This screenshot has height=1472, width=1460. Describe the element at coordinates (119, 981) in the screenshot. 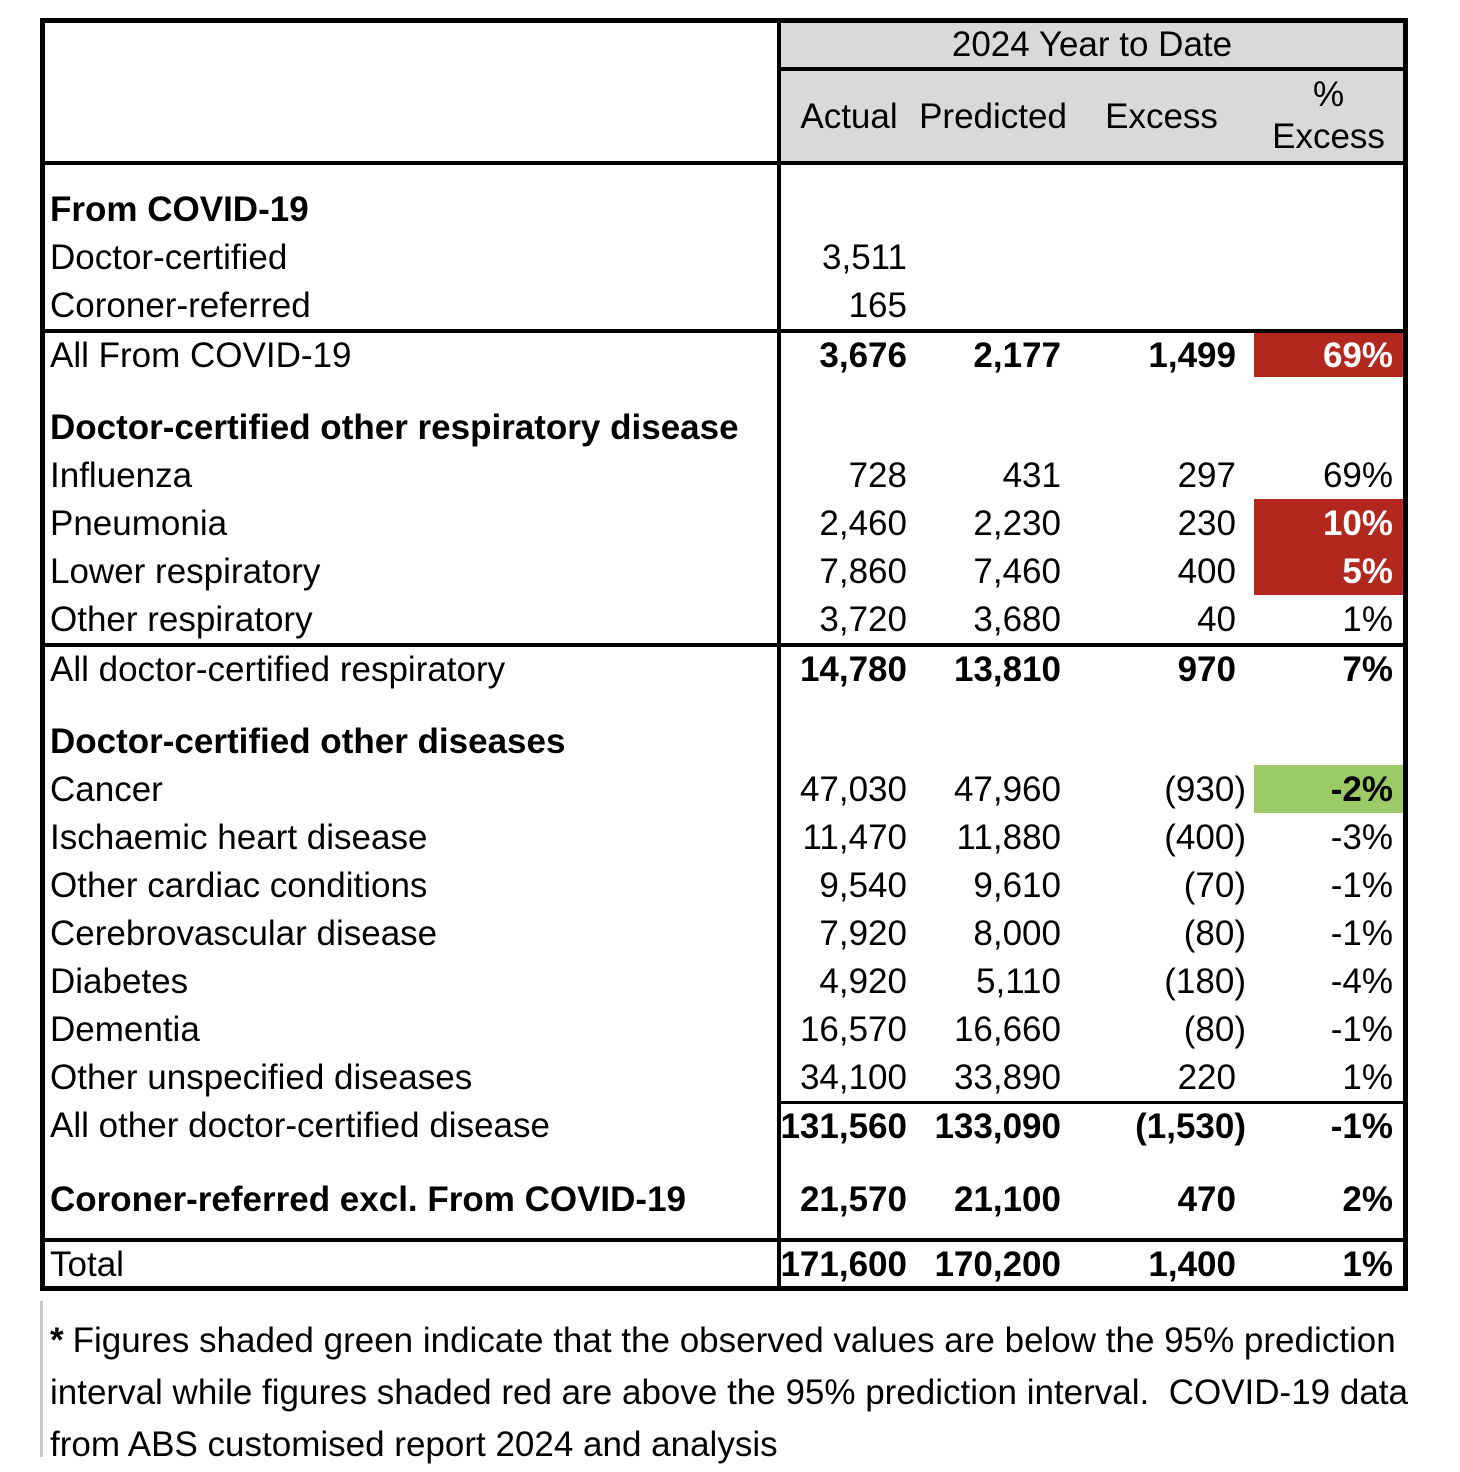

I see `row-label: Diabetes` at that location.